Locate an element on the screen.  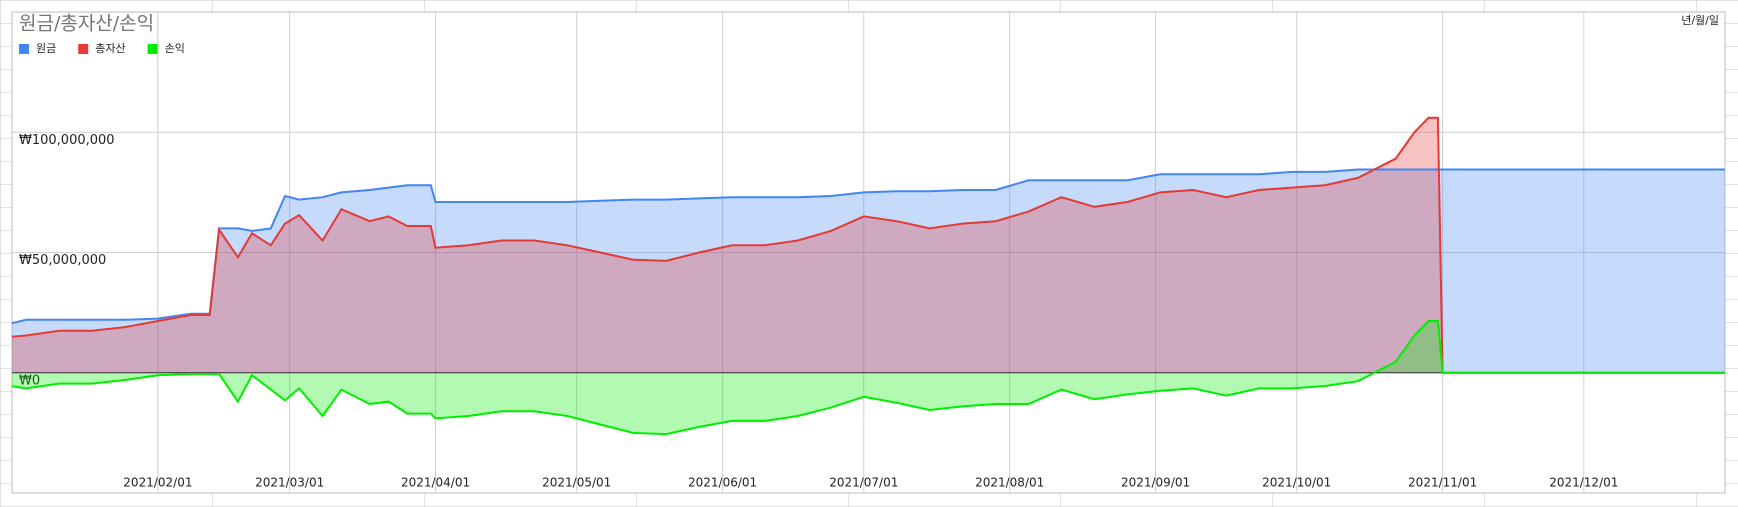
y-tick-label: ₩50,000,000 is located at coordinates (62, 260).